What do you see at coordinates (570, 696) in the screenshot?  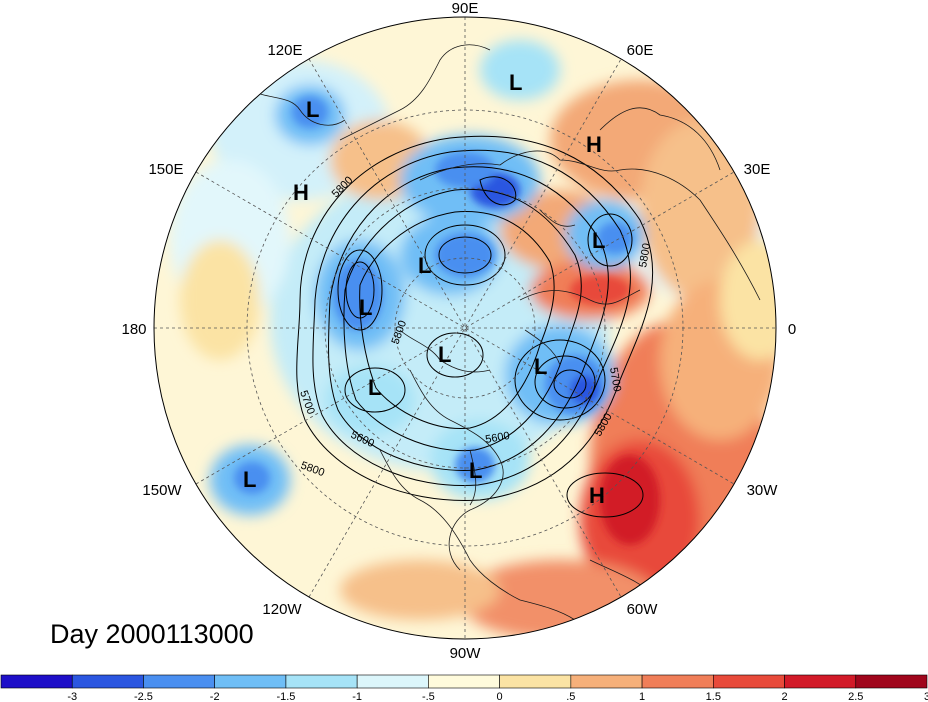 I see `colorbar-tick-label: .5` at bounding box center [570, 696].